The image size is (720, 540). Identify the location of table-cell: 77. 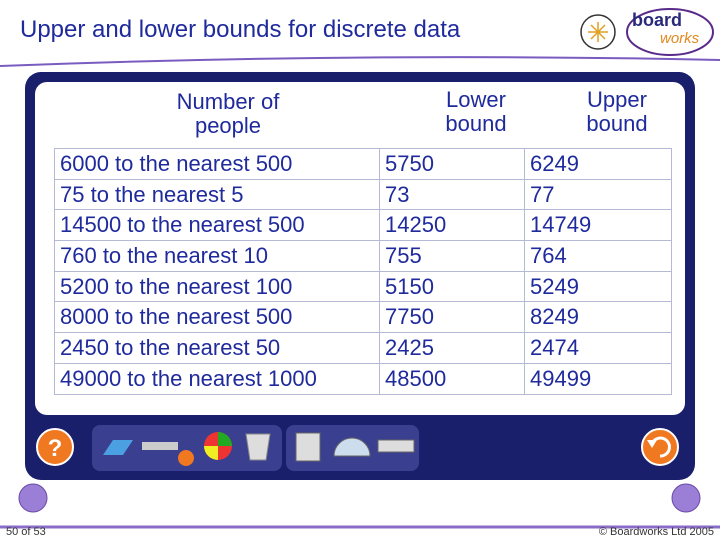
(598, 194).